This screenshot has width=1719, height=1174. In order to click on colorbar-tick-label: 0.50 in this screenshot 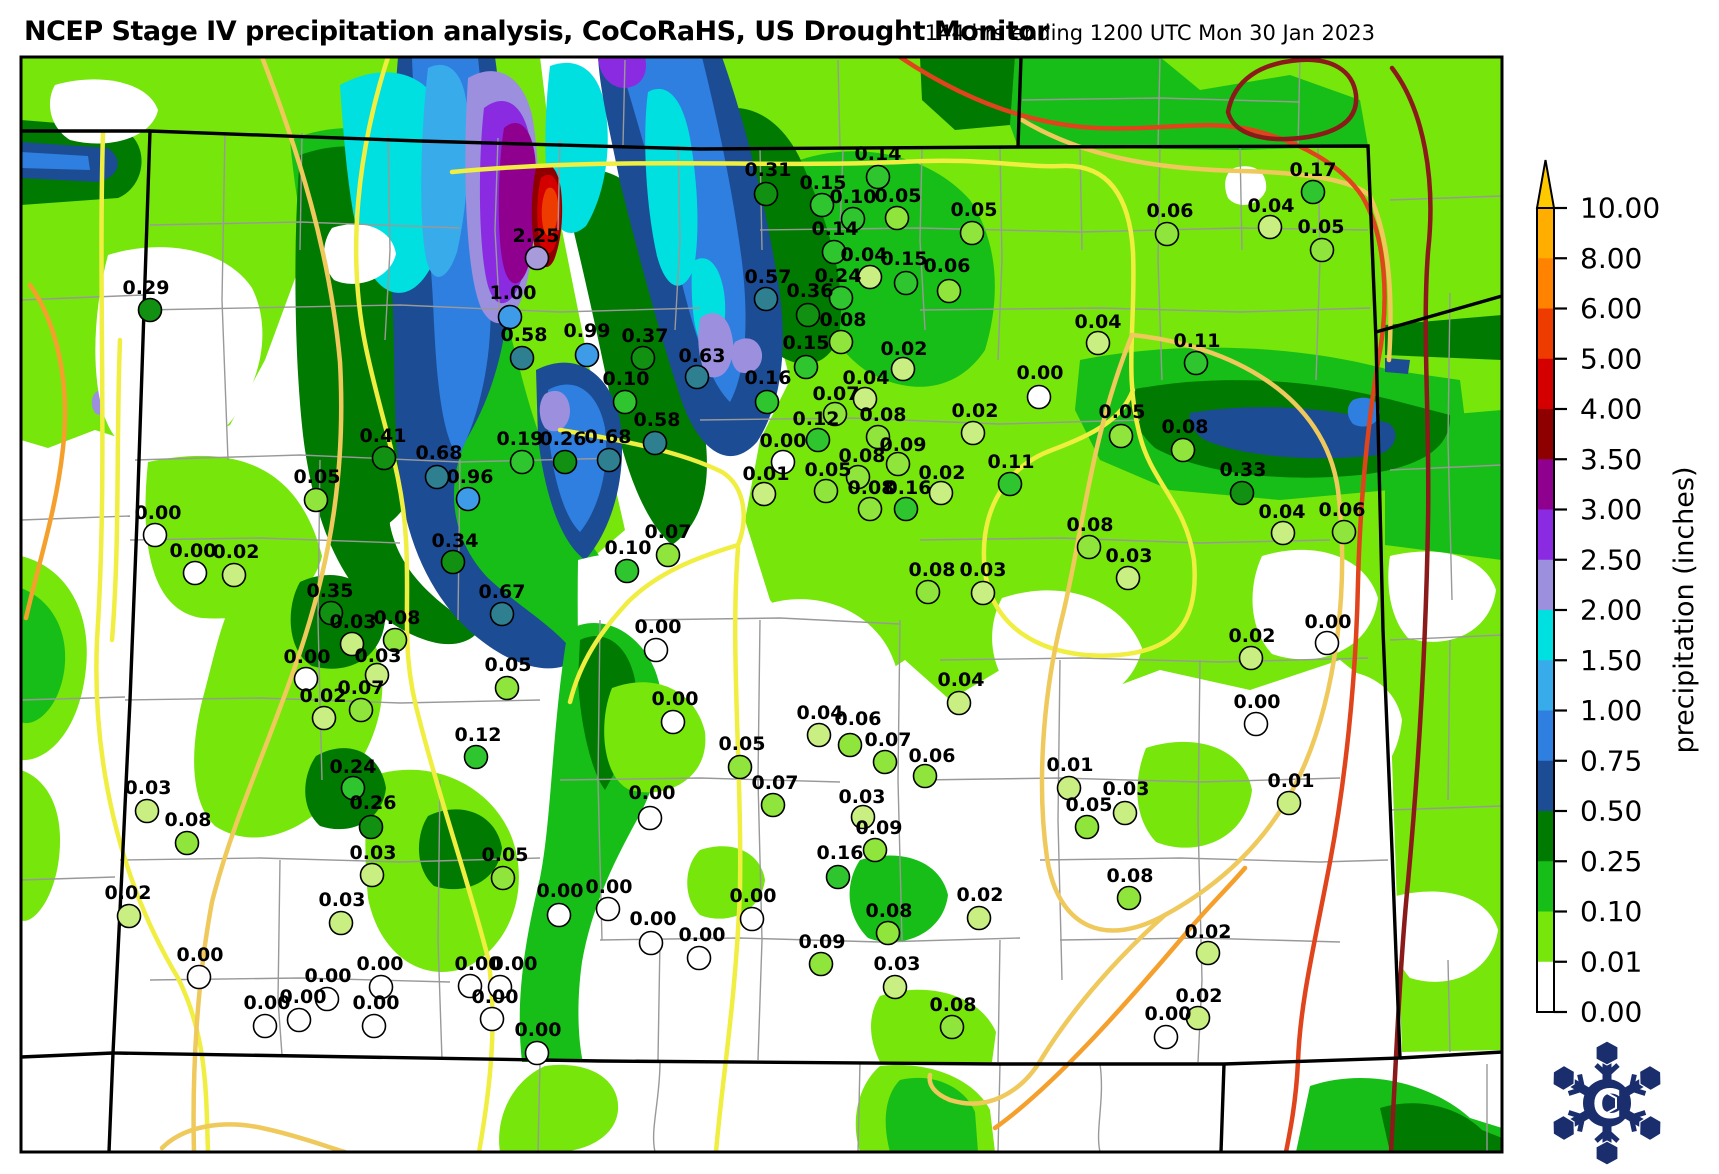, I will do `click(1611, 811)`.